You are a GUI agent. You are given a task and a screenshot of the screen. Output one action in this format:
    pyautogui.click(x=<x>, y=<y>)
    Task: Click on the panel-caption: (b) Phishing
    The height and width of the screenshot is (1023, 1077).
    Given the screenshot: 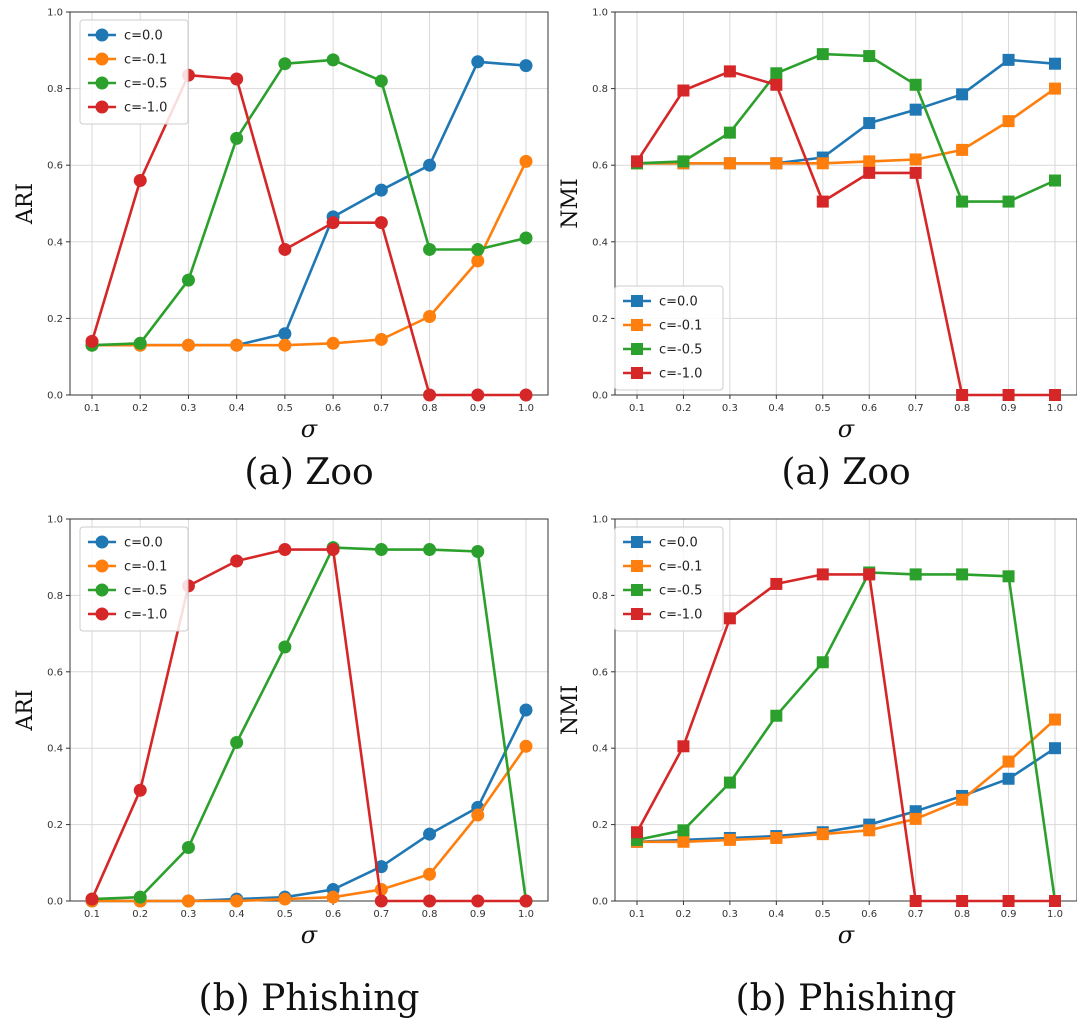 What is the action you would take?
    pyautogui.click(x=309, y=998)
    